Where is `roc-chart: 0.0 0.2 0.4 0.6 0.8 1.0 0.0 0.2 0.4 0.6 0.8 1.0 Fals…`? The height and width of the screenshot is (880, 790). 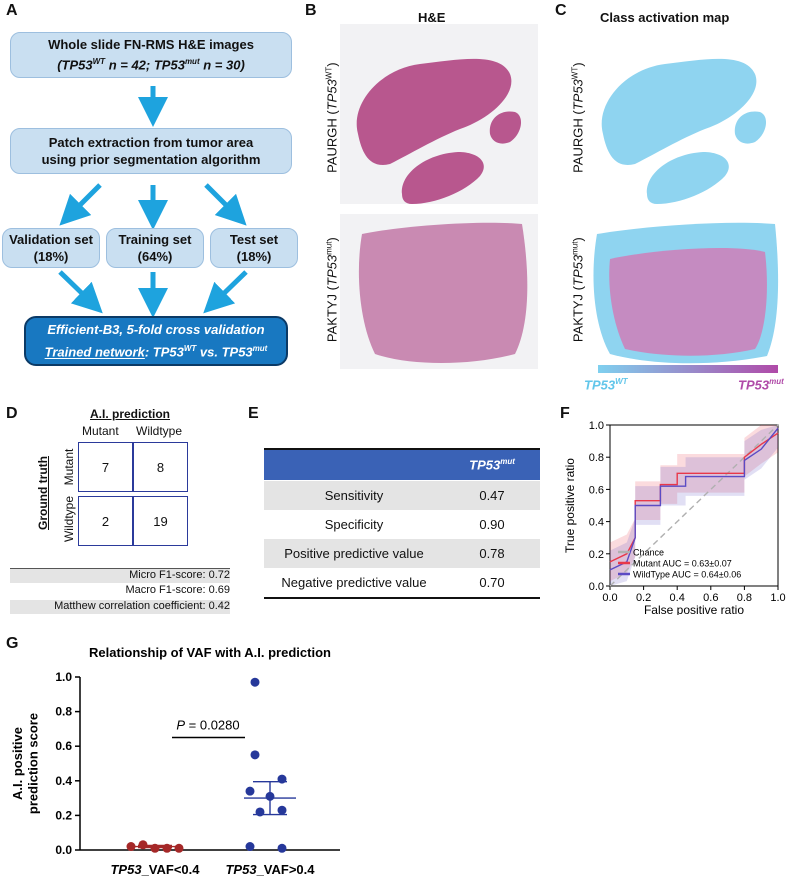 roc-chart: 0.0 0.2 0.4 0.6 0.8 1.0 0.0 0.2 0.4 0.6 0.8 1.0 Fals… is located at coordinates (674, 517).